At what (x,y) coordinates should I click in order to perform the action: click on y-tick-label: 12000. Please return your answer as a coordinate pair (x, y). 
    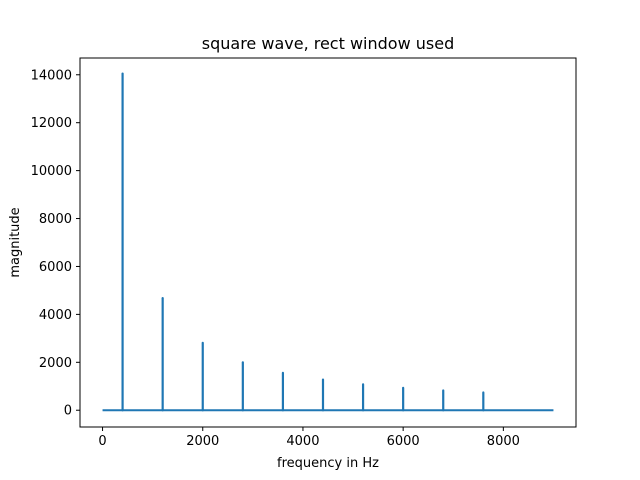
    Looking at the image, I should click on (51, 123).